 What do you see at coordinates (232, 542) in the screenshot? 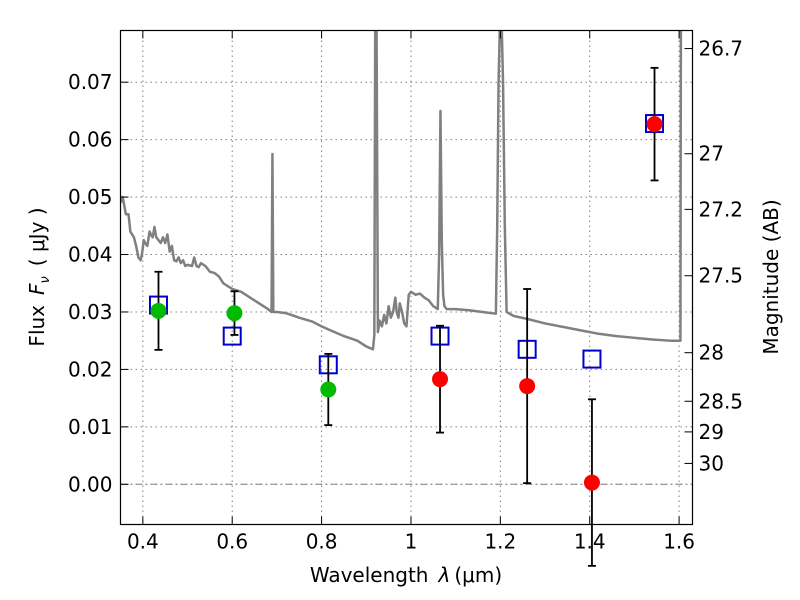
I see `x-tick-label: 0.6` at bounding box center [232, 542].